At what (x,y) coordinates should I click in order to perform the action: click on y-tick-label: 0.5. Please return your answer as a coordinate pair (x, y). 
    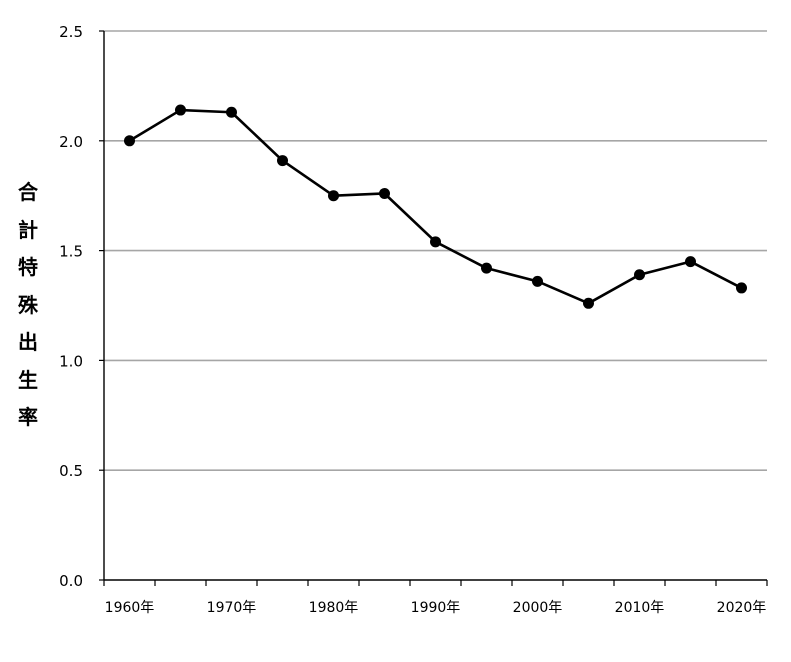
    Looking at the image, I should click on (71, 471).